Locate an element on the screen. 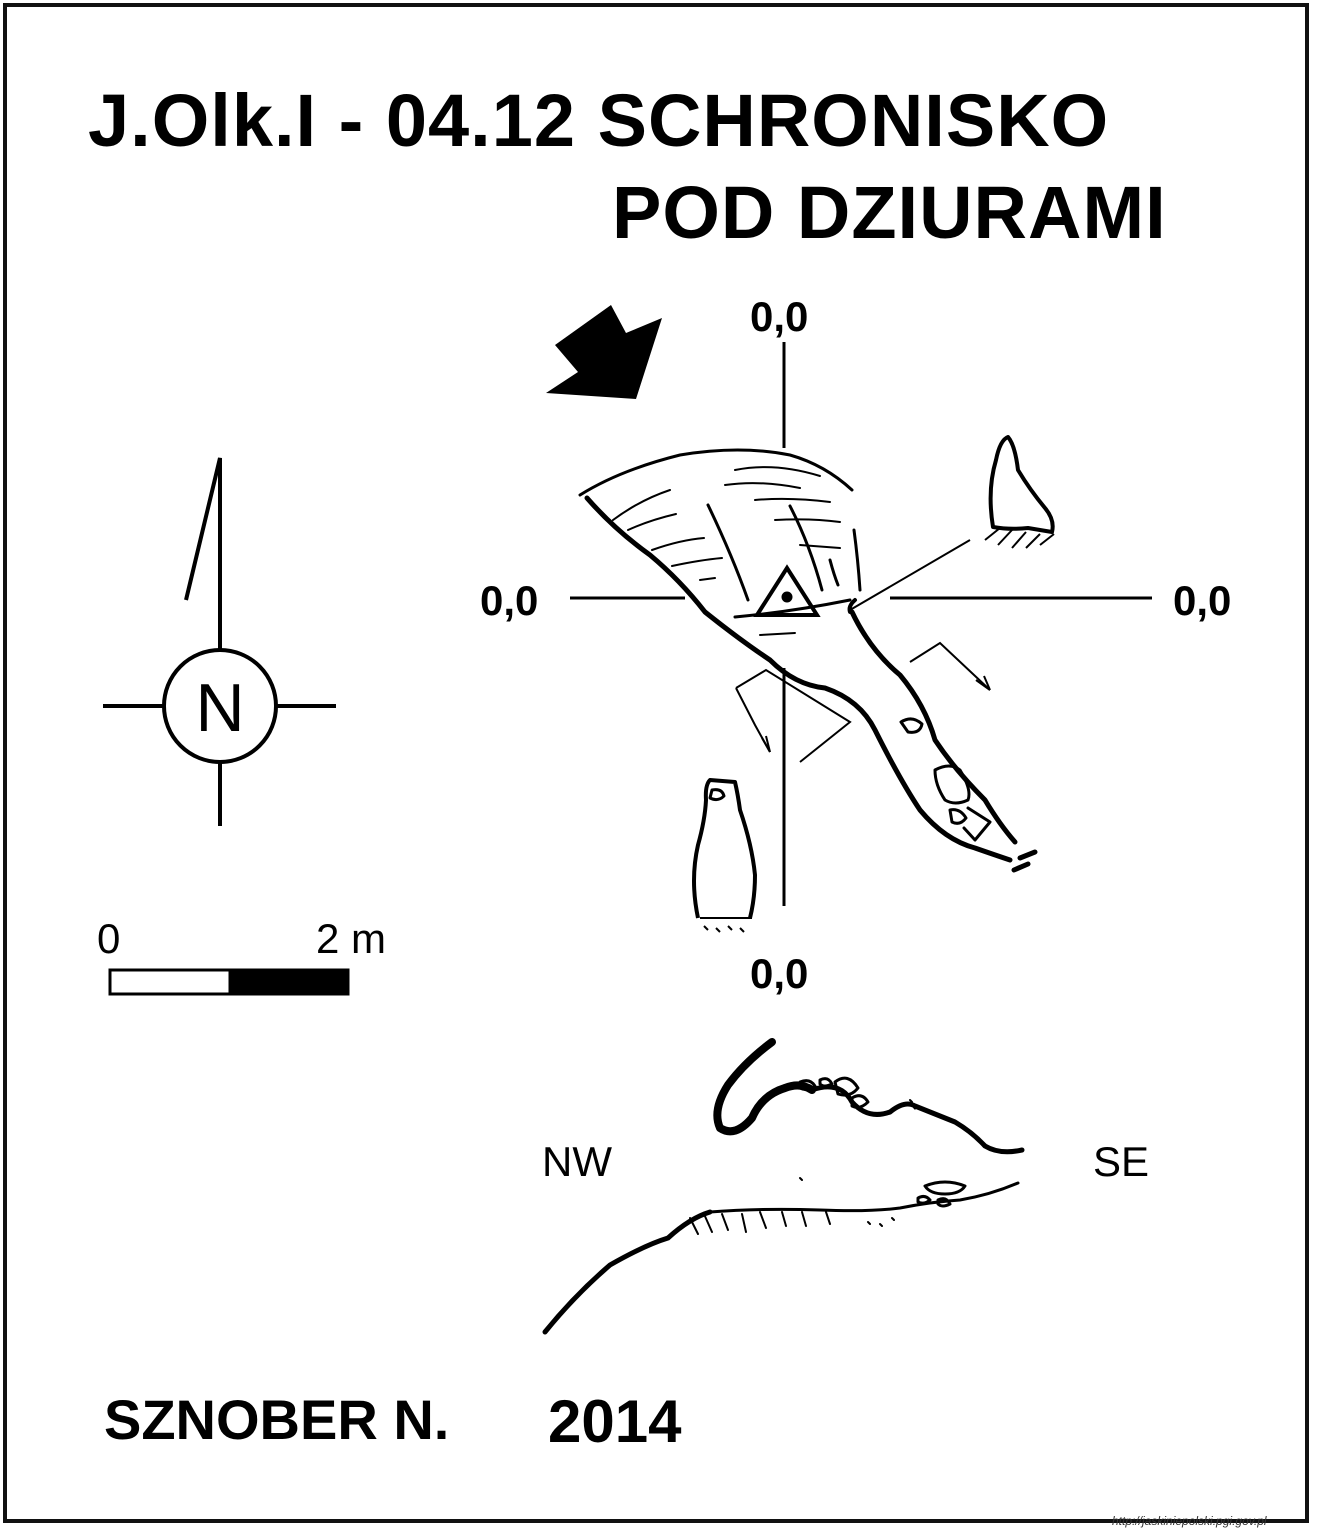  cross-section-markers is located at coordinates (863, 651).